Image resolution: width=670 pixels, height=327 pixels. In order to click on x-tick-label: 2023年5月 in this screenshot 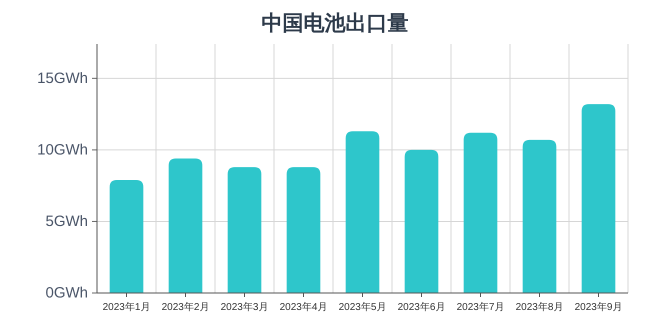, I will do `click(362, 307)`.